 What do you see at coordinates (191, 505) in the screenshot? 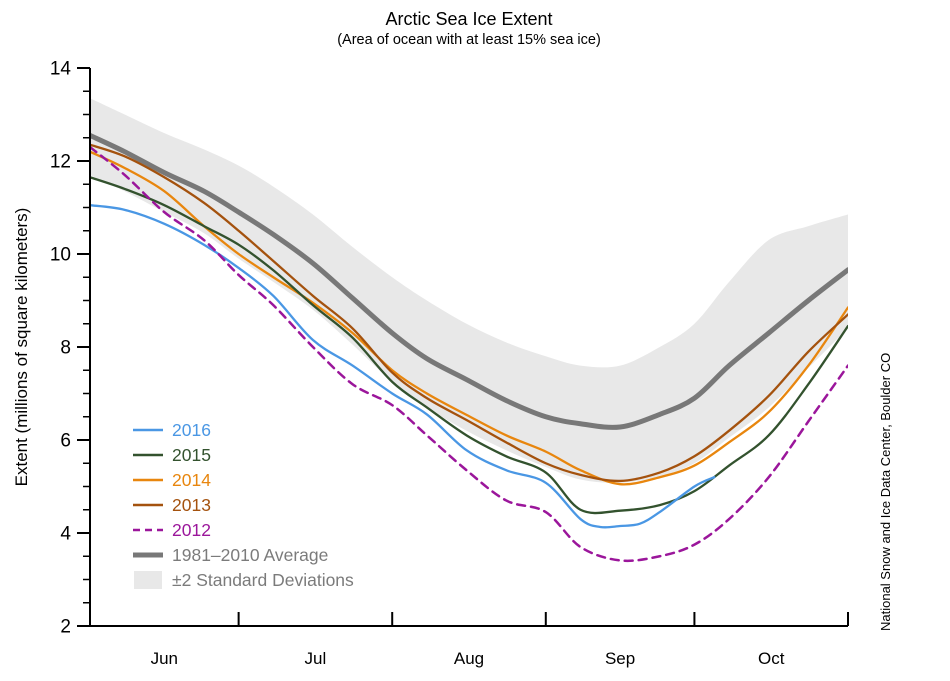
I see `legend-label: 2013` at bounding box center [191, 505].